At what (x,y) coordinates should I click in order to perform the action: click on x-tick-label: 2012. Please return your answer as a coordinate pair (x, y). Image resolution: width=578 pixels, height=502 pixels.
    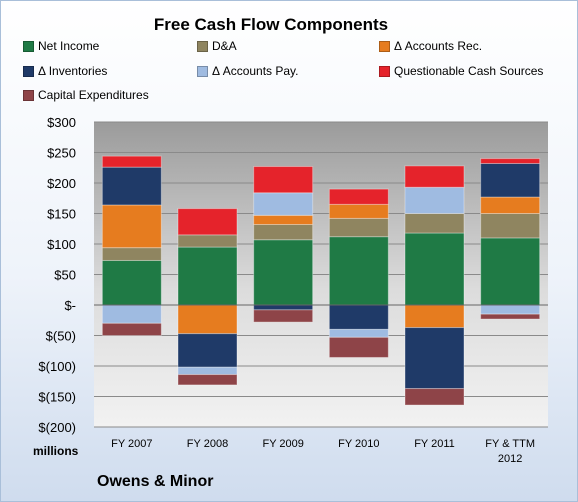
    Looking at the image, I should click on (510, 459).